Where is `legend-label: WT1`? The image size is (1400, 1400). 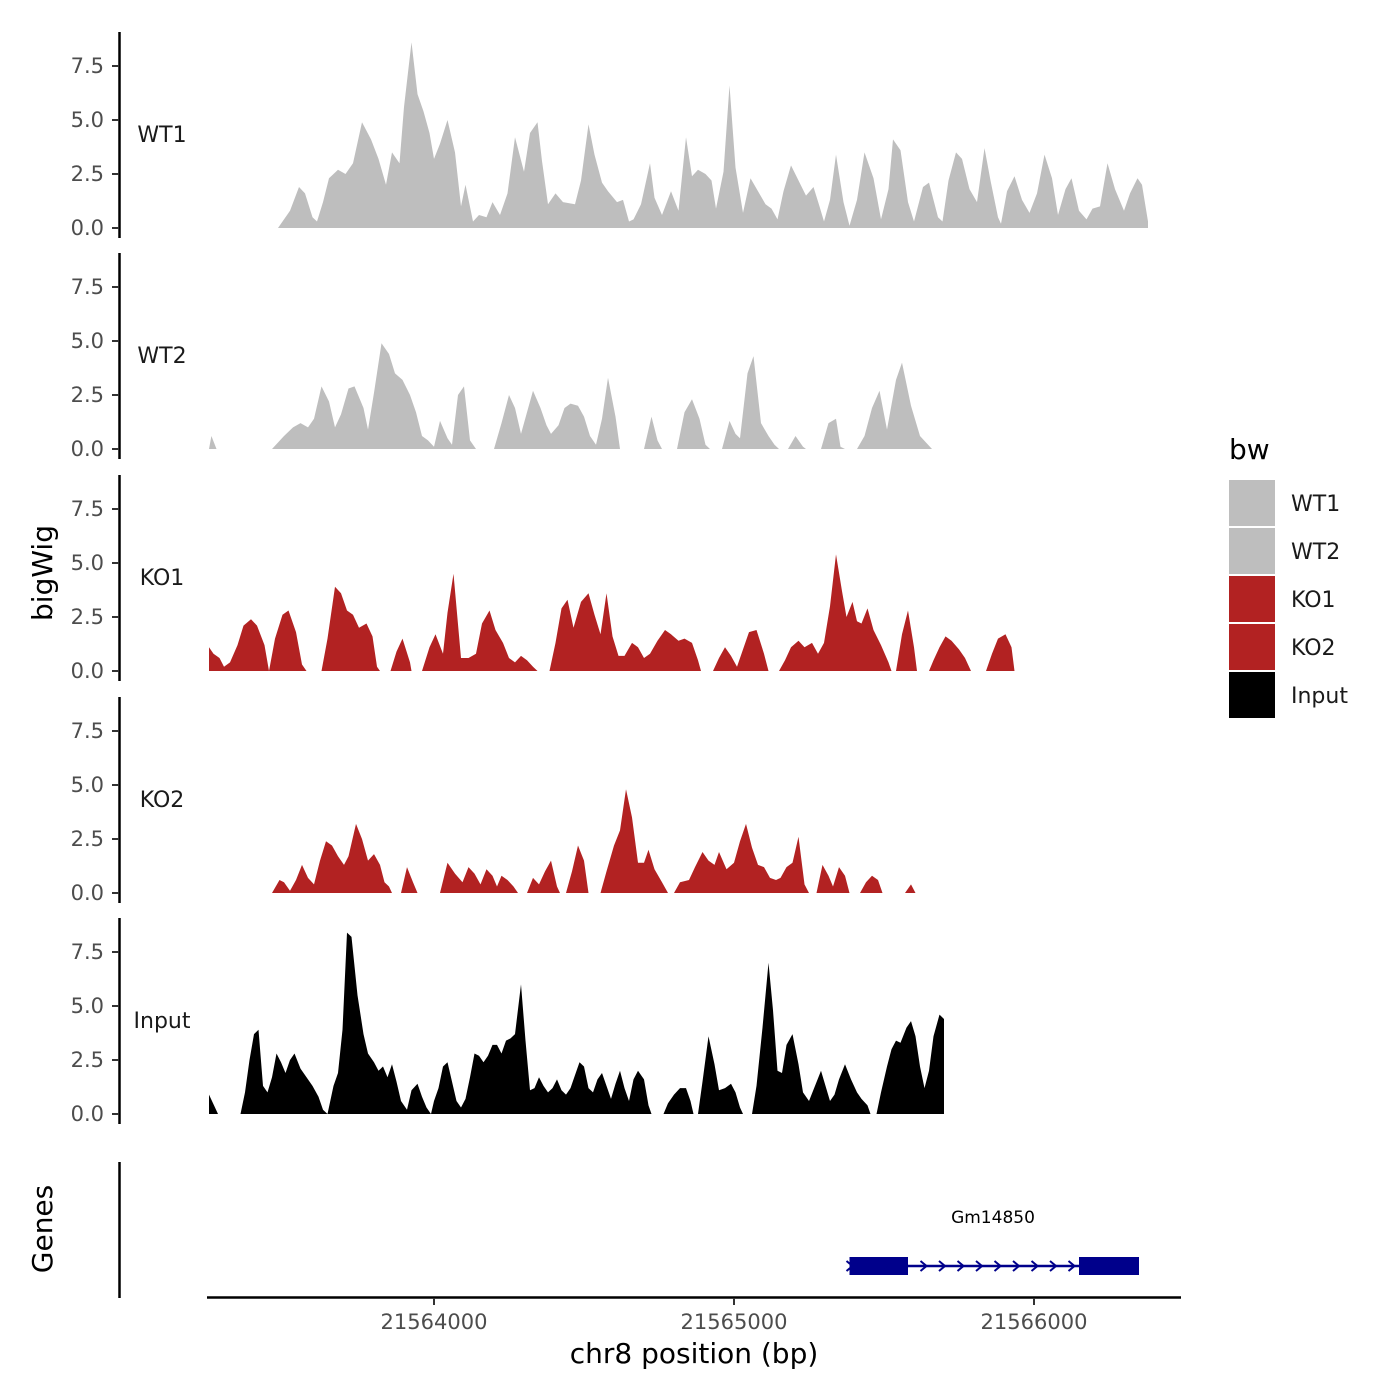 legend-label: WT1 is located at coordinates (1315, 504).